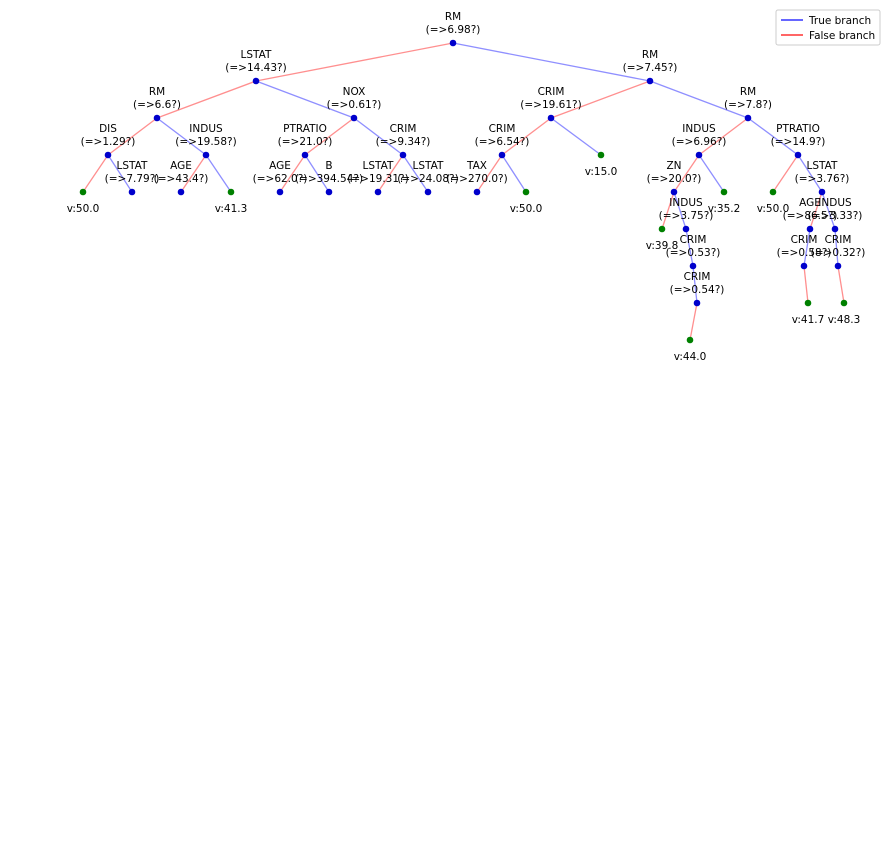  What do you see at coordinates (329, 179) in the screenshot?
I see `split-condition: (=>394.54?)` at bounding box center [329, 179].